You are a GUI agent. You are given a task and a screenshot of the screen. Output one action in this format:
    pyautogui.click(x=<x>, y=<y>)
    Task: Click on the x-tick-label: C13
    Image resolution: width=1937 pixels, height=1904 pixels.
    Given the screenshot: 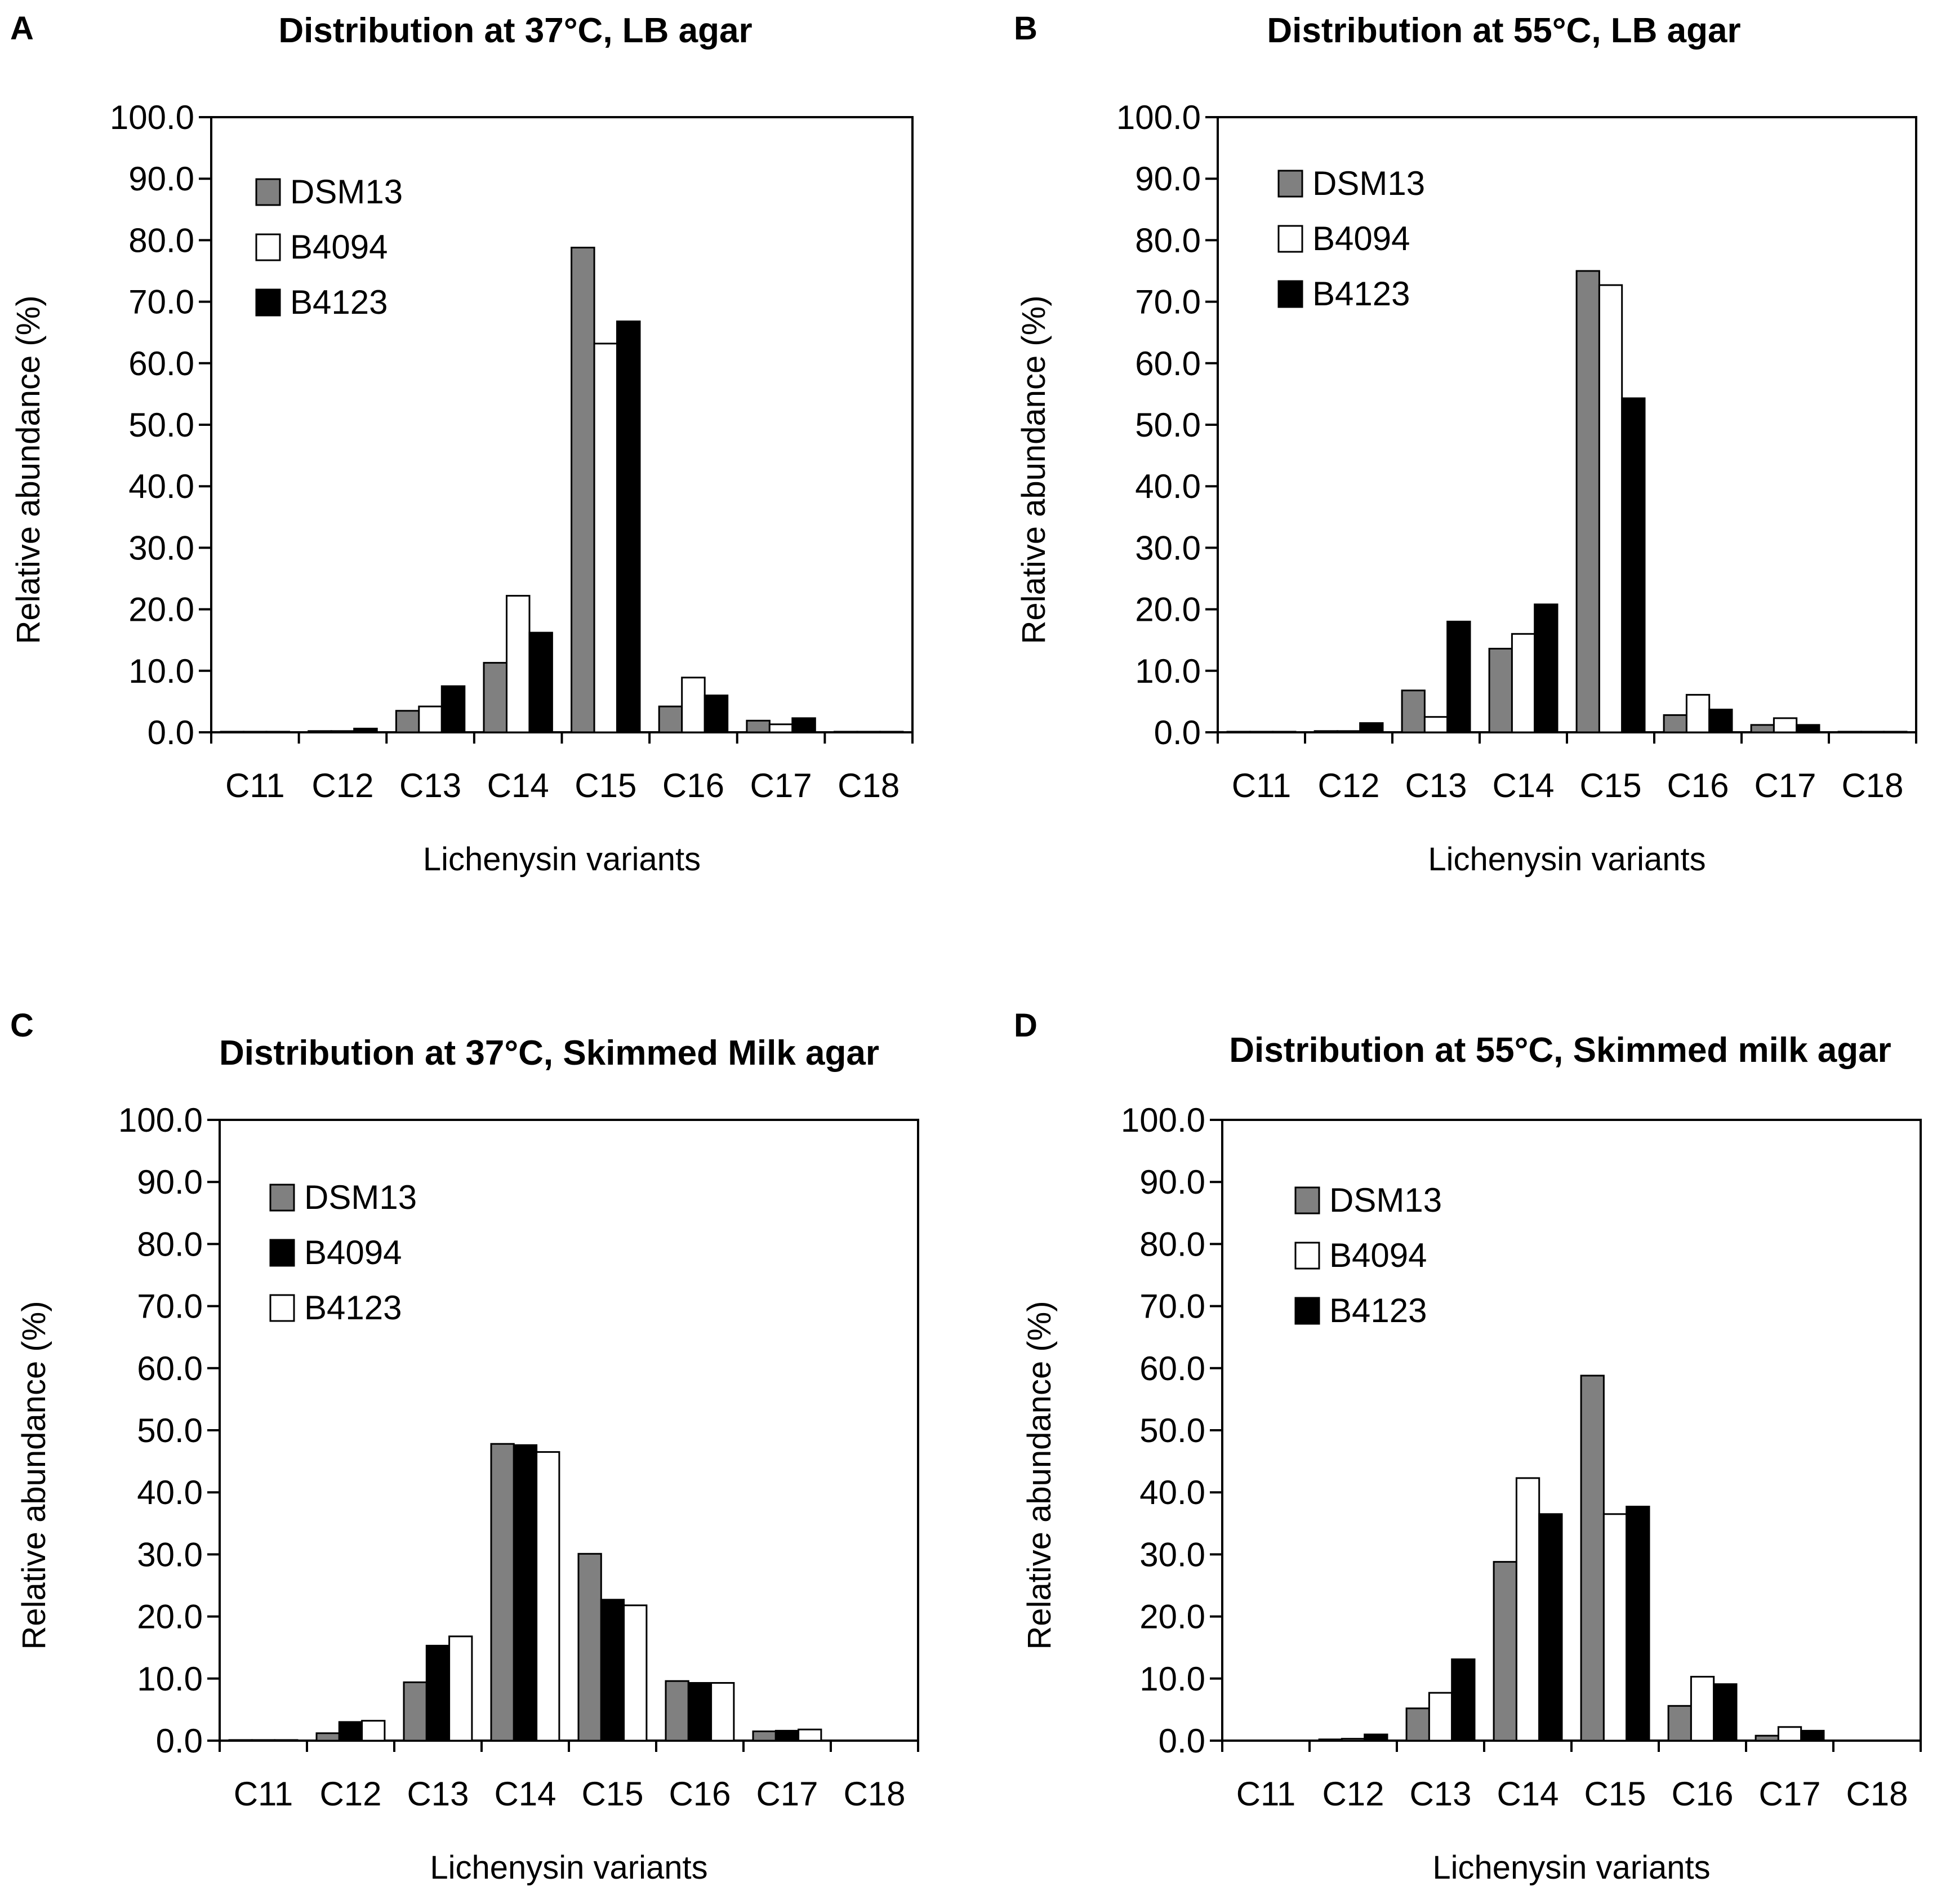 What is the action you would take?
    pyautogui.click(x=1436, y=785)
    